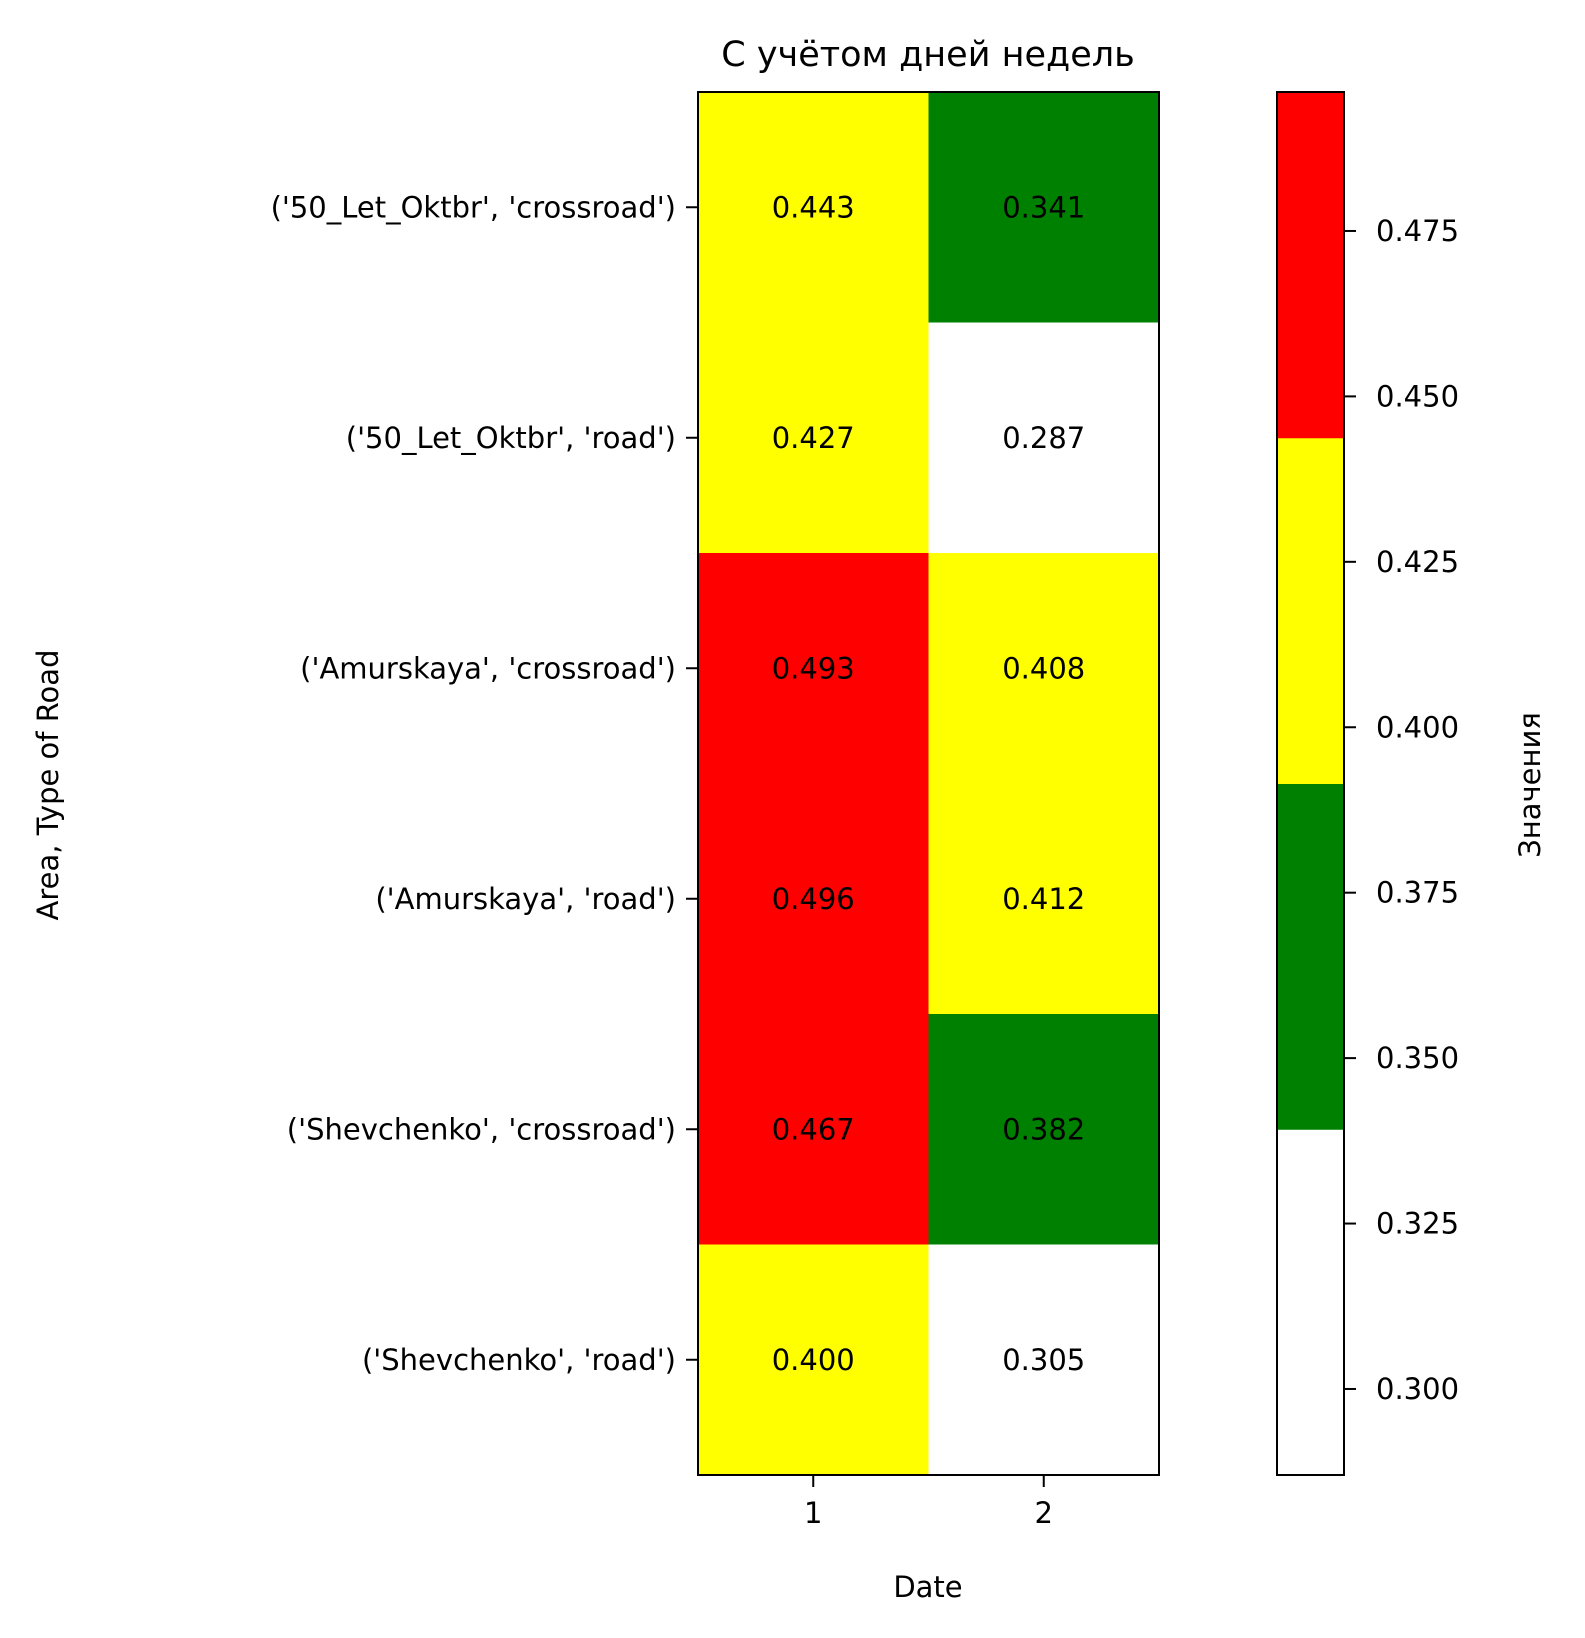  I want to click on colorbar-frame, so click(1310, 783).